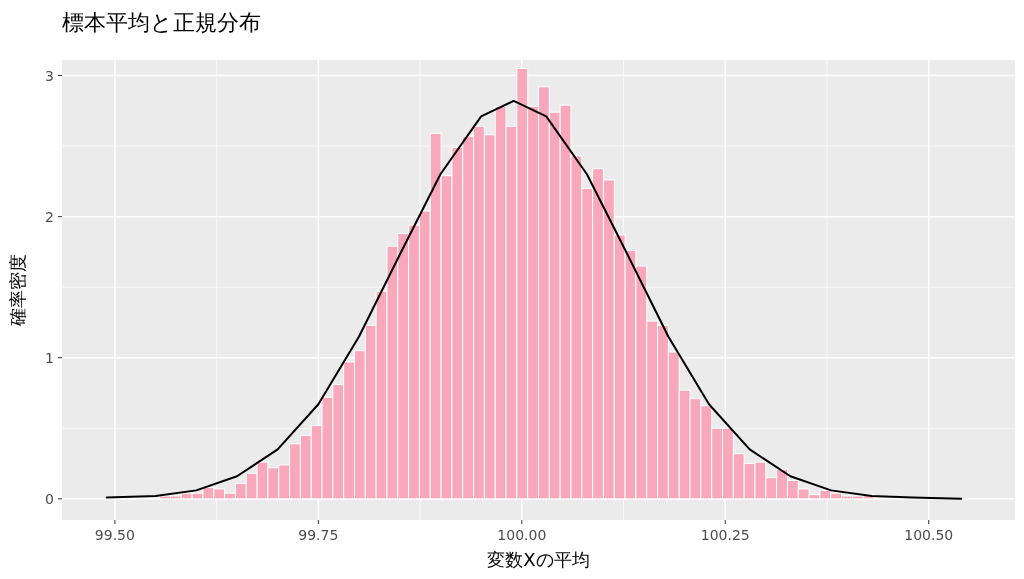 The image size is (1024, 579). What do you see at coordinates (114, 535) in the screenshot?
I see `x-tick-label: 99.50` at bounding box center [114, 535].